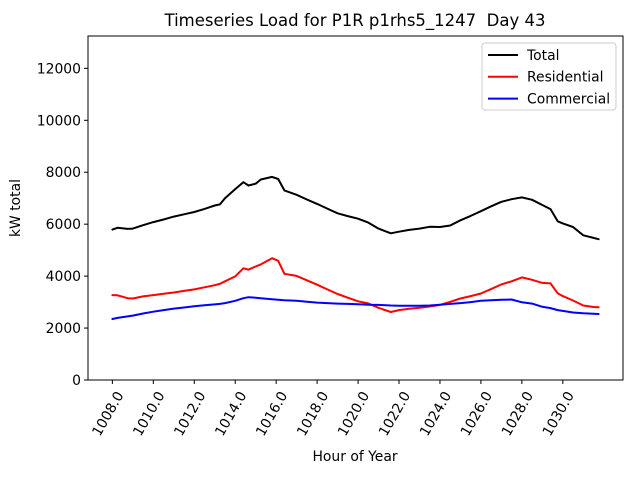  Describe the element at coordinates (395, 414) in the screenshot. I see `x-tick-label: 1022.0` at that location.